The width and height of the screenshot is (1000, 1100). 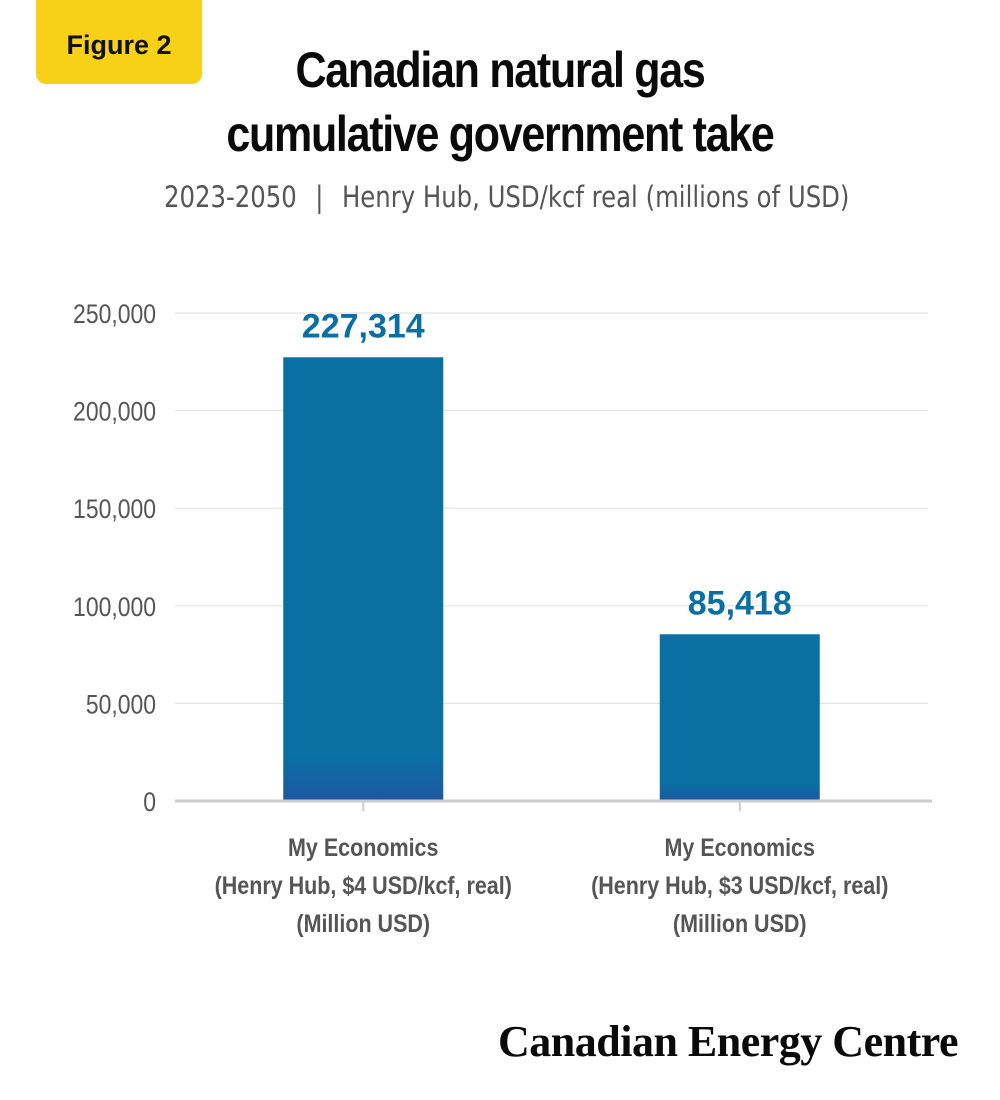 What do you see at coordinates (114, 558) in the screenshot?
I see `y-axis-tick-labels: 0 50,000 100,000 150,000 200,000 250,000` at bounding box center [114, 558].